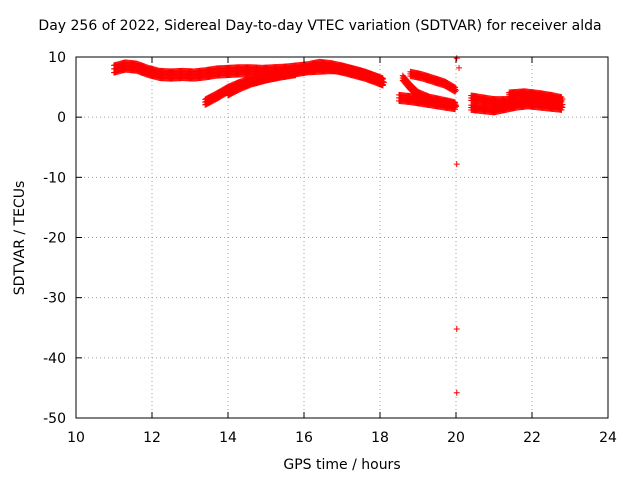  What do you see at coordinates (54, 299) in the screenshot?
I see `y-tick-label: -30` at bounding box center [54, 299].